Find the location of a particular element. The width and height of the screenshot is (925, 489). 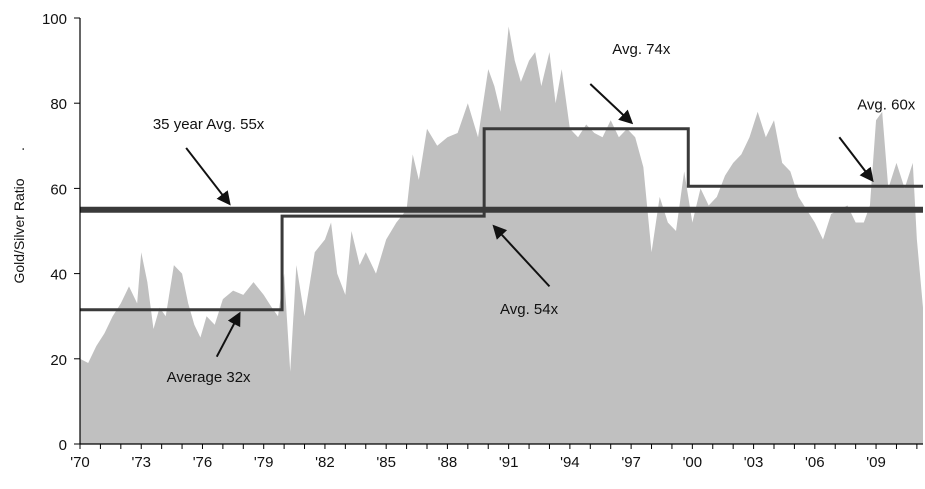

y-tick-label: 80 is located at coordinates (58, 104).